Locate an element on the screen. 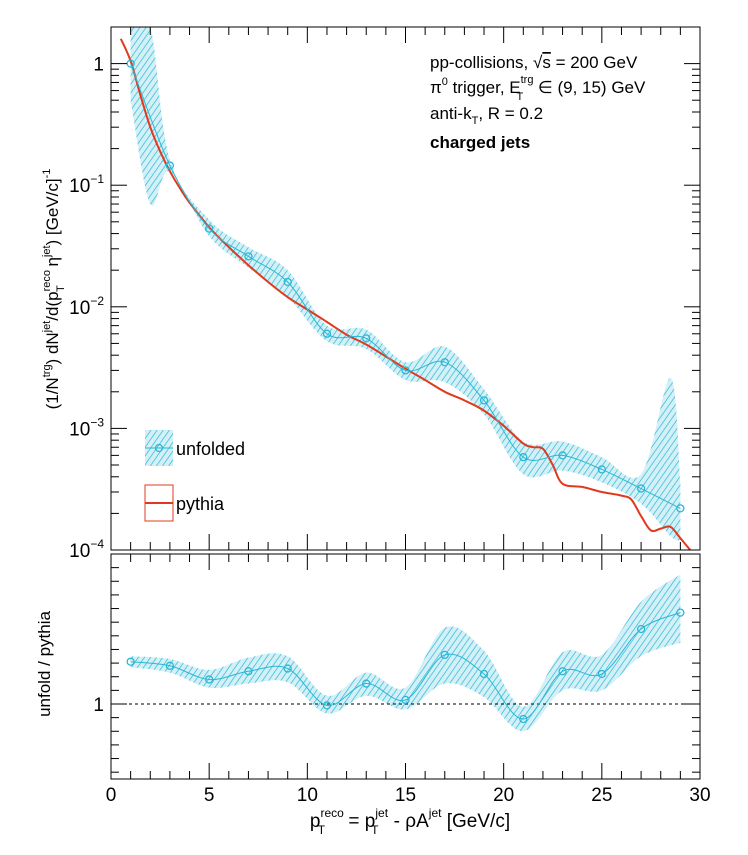  x-tick-label: 30 is located at coordinates (699, 795).